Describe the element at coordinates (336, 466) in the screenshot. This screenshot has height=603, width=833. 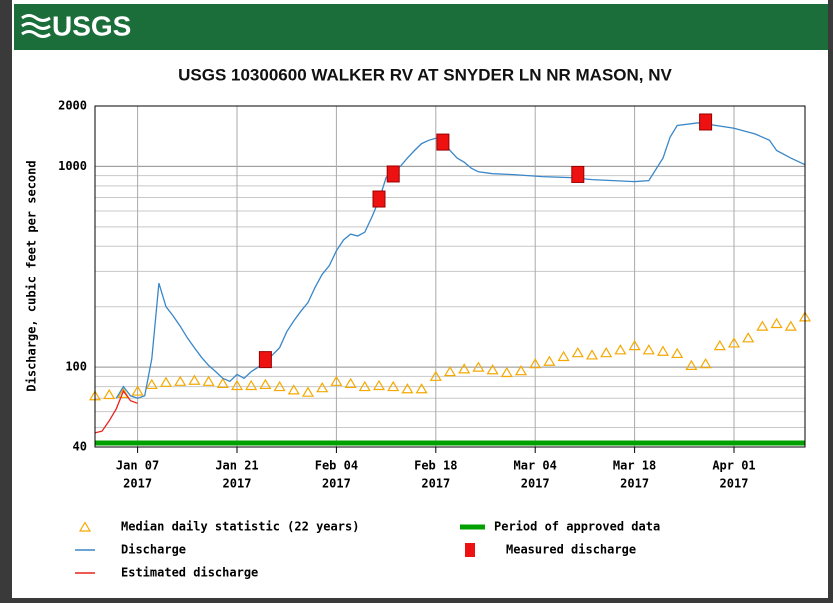
I see `x-tick-label: Feb 04` at that location.